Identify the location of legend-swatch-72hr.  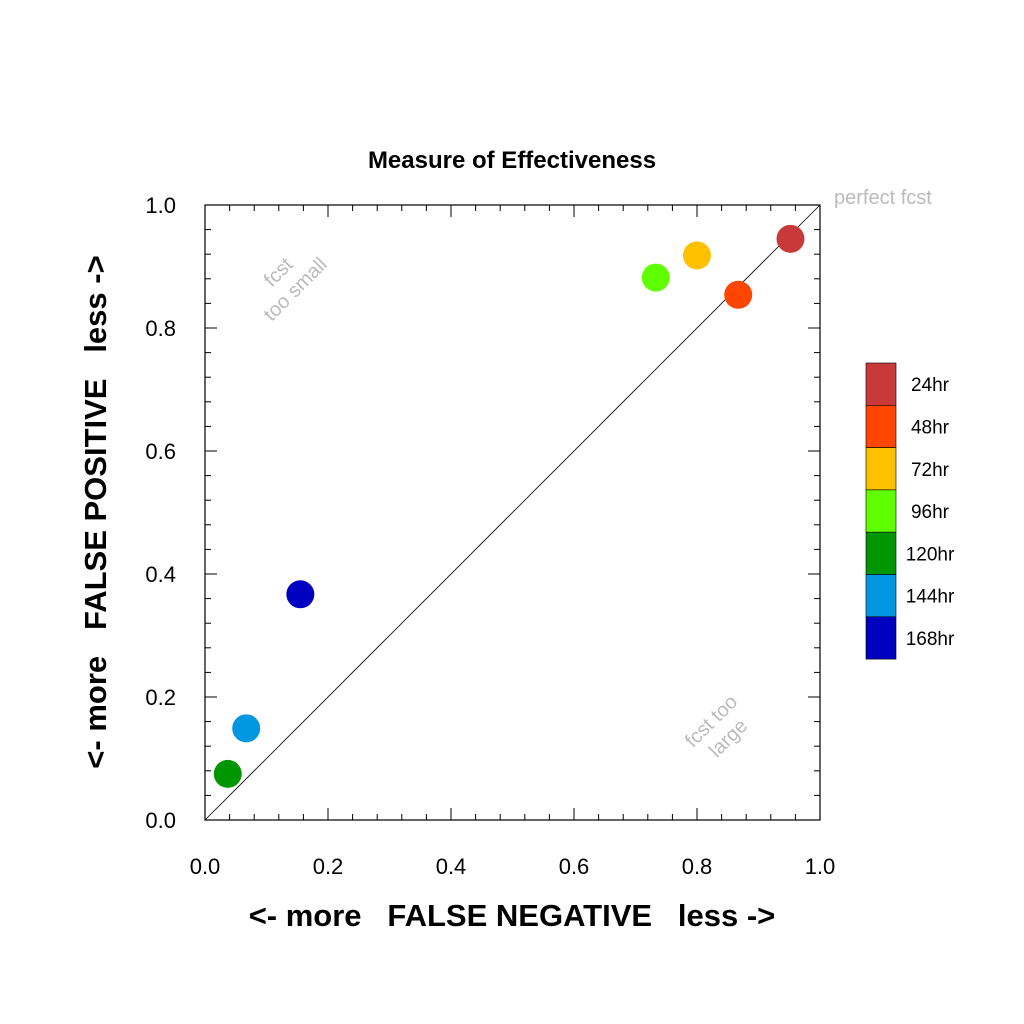
(881, 469).